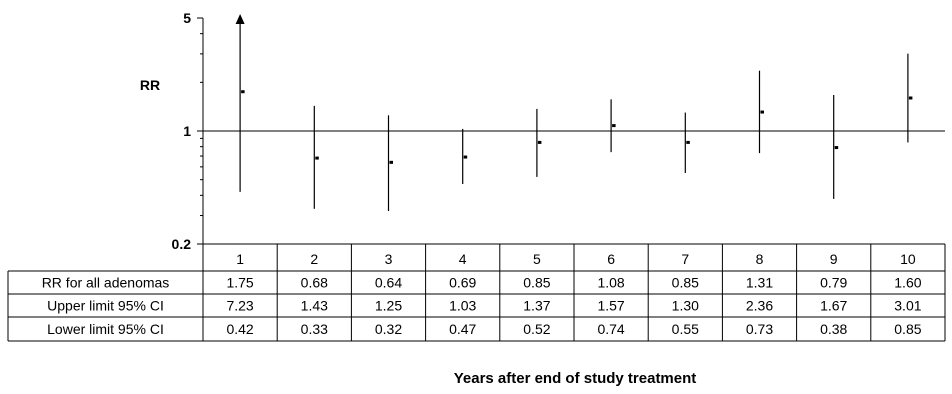 The image size is (952, 394). Describe the element at coordinates (240, 19) in the screenshot. I see `ci-arrow-head` at that location.